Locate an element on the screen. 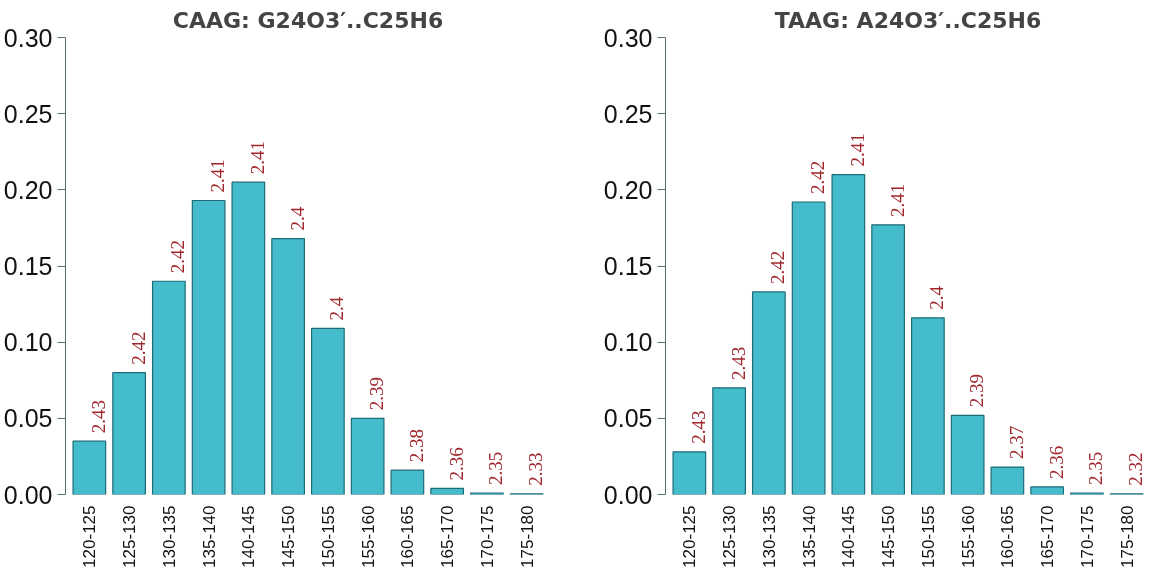 The height and width of the screenshot is (572, 1167). annotation: 2.33 is located at coordinates (536, 469).